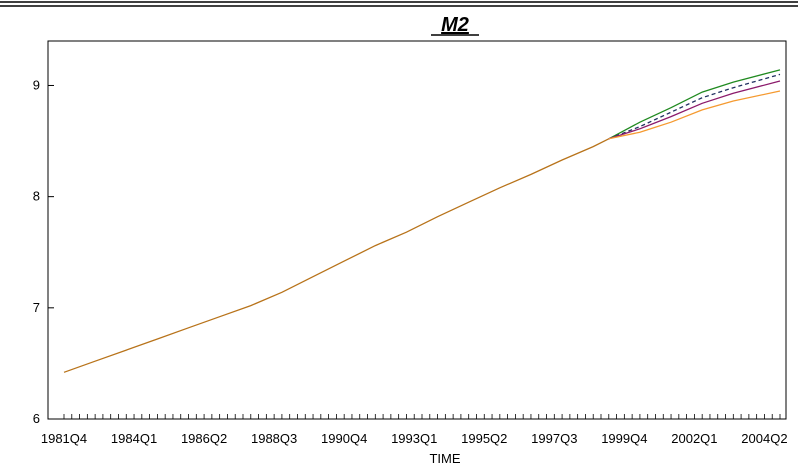 Image resolution: width=798 pixels, height=468 pixels. I want to click on x-tick-label: 1997Q3, so click(554, 438).